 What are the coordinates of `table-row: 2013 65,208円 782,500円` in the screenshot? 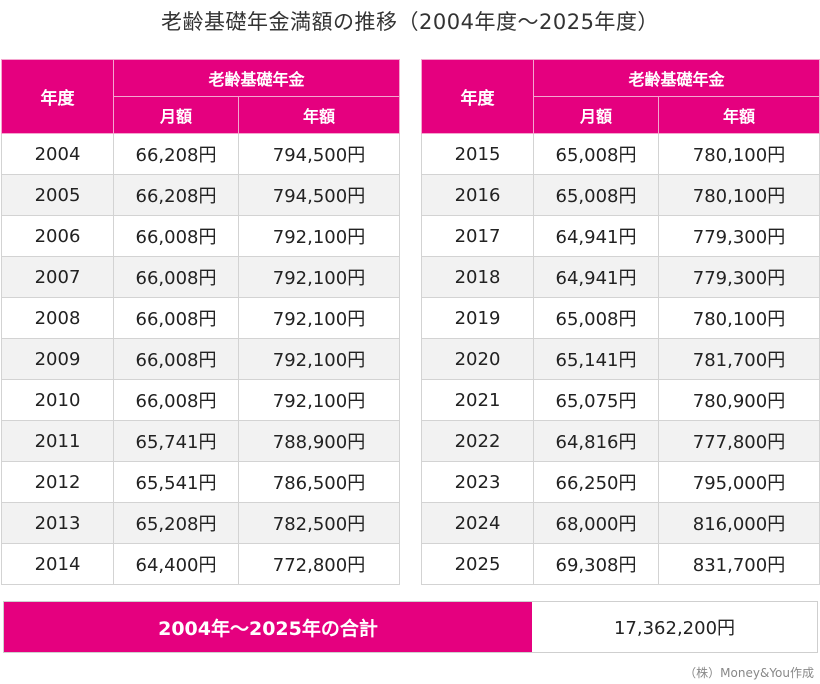 It's located at (201, 523).